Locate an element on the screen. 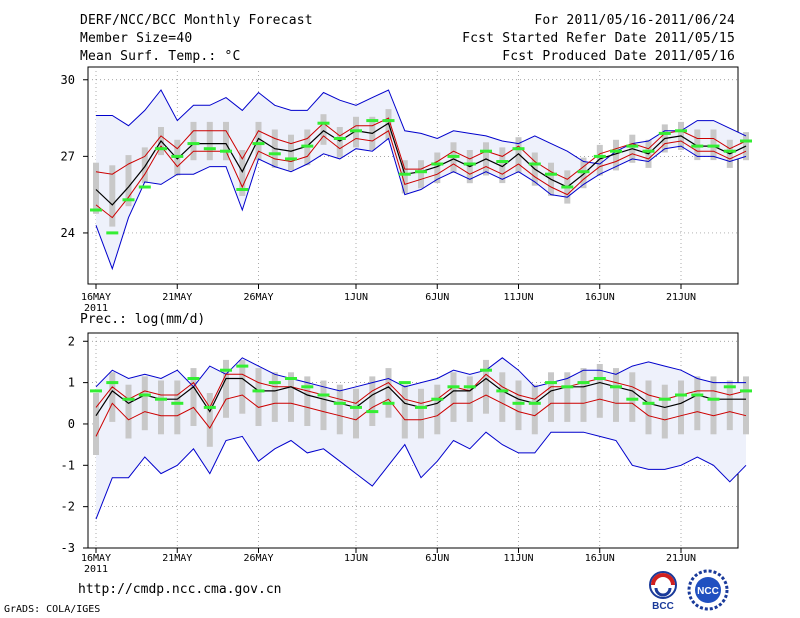 This screenshot has width=800, height=618. variable-label: Mean Surf. Temp.: °C is located at coordinates (160, 56).